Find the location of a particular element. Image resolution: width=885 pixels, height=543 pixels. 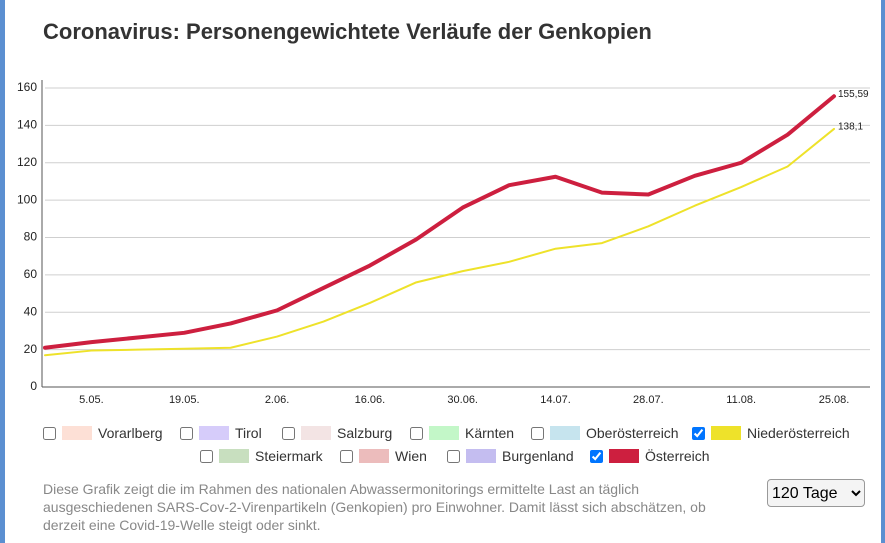

legend-item: Burgenland is located at coordinates (510, 456).